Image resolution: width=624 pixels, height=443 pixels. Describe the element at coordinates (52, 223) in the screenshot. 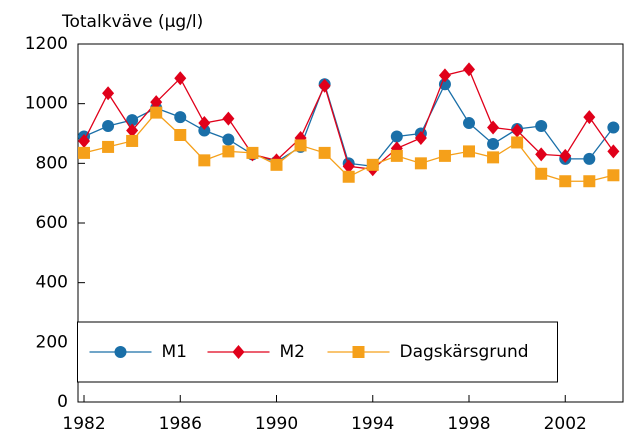

I see `y-tick-label: 600` at that location.